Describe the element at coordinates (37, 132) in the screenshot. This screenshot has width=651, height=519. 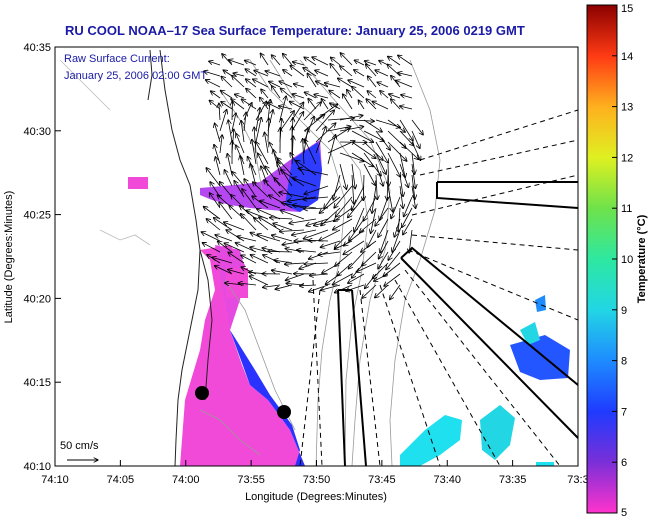
I see `y-tick-label: 40:30` at that location.